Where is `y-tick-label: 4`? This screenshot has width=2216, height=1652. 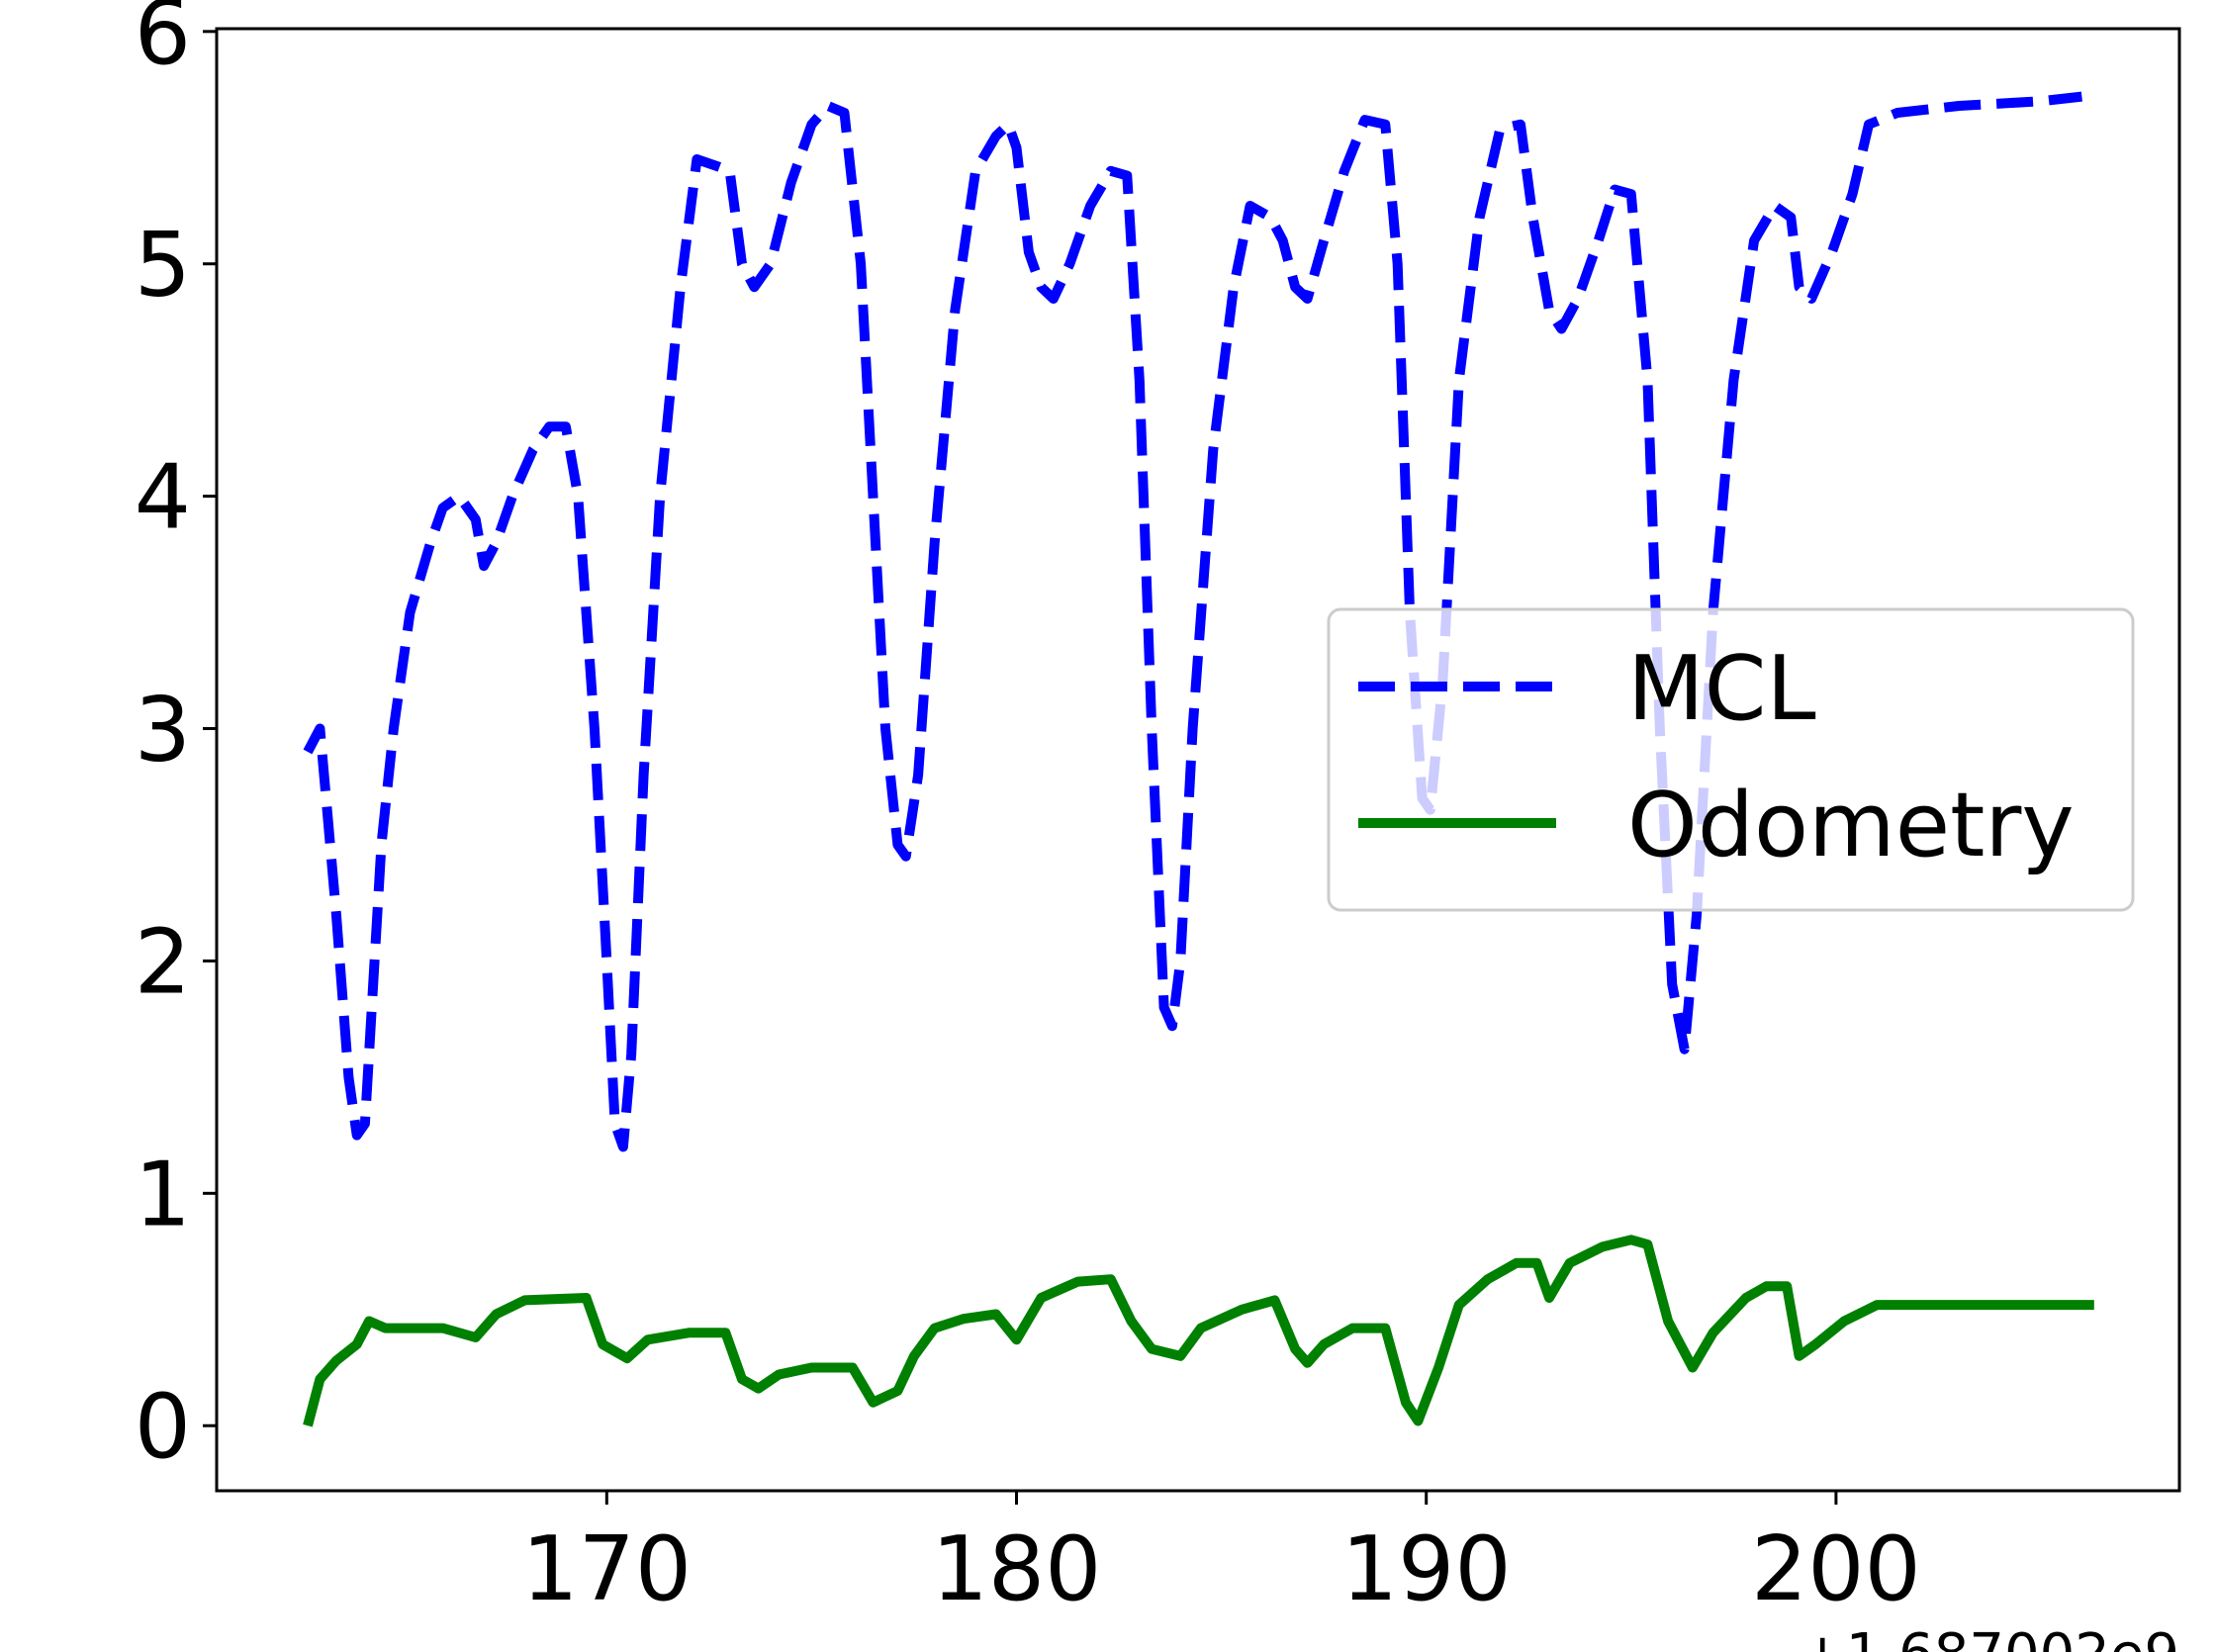 y-tick-label: 4 is located at coordinates (163, 498).